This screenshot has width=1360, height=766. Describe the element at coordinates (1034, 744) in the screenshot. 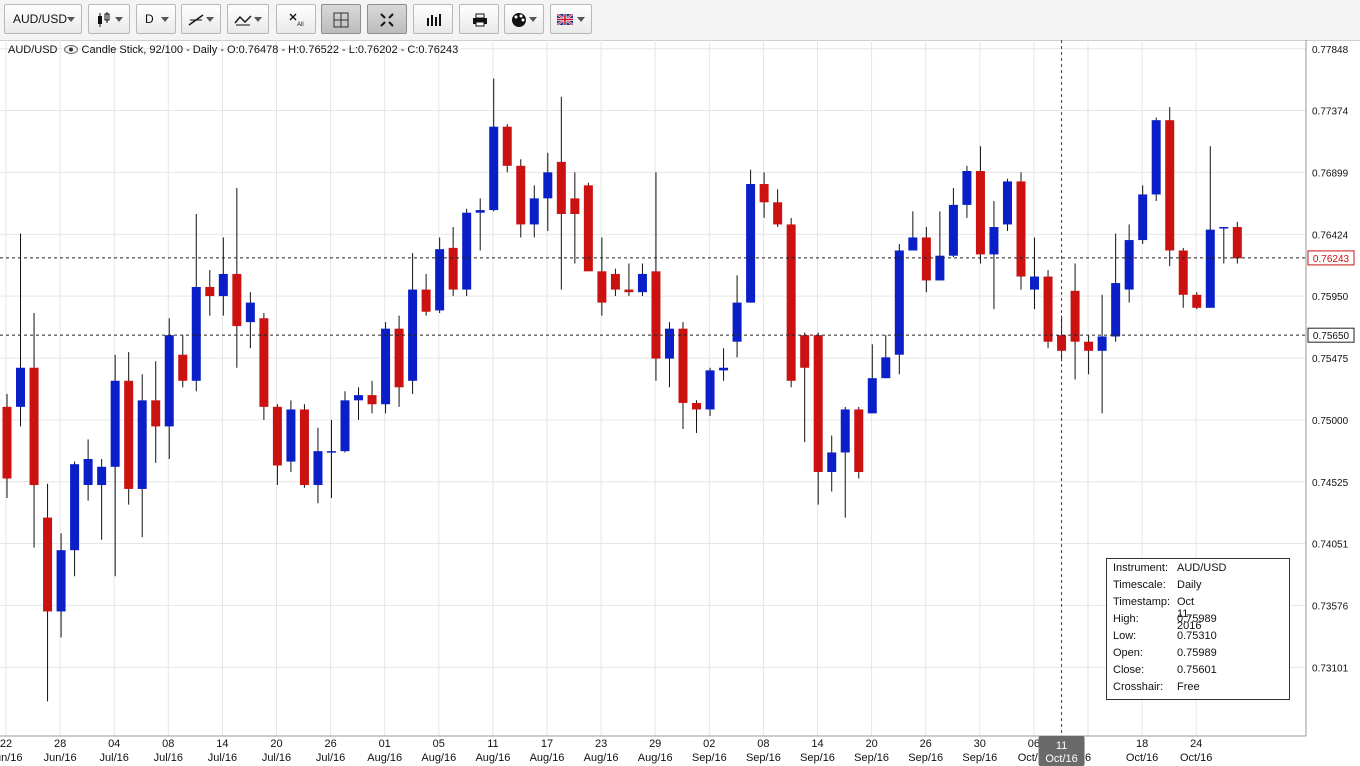

I see `time-tick-day: 06` at that location.